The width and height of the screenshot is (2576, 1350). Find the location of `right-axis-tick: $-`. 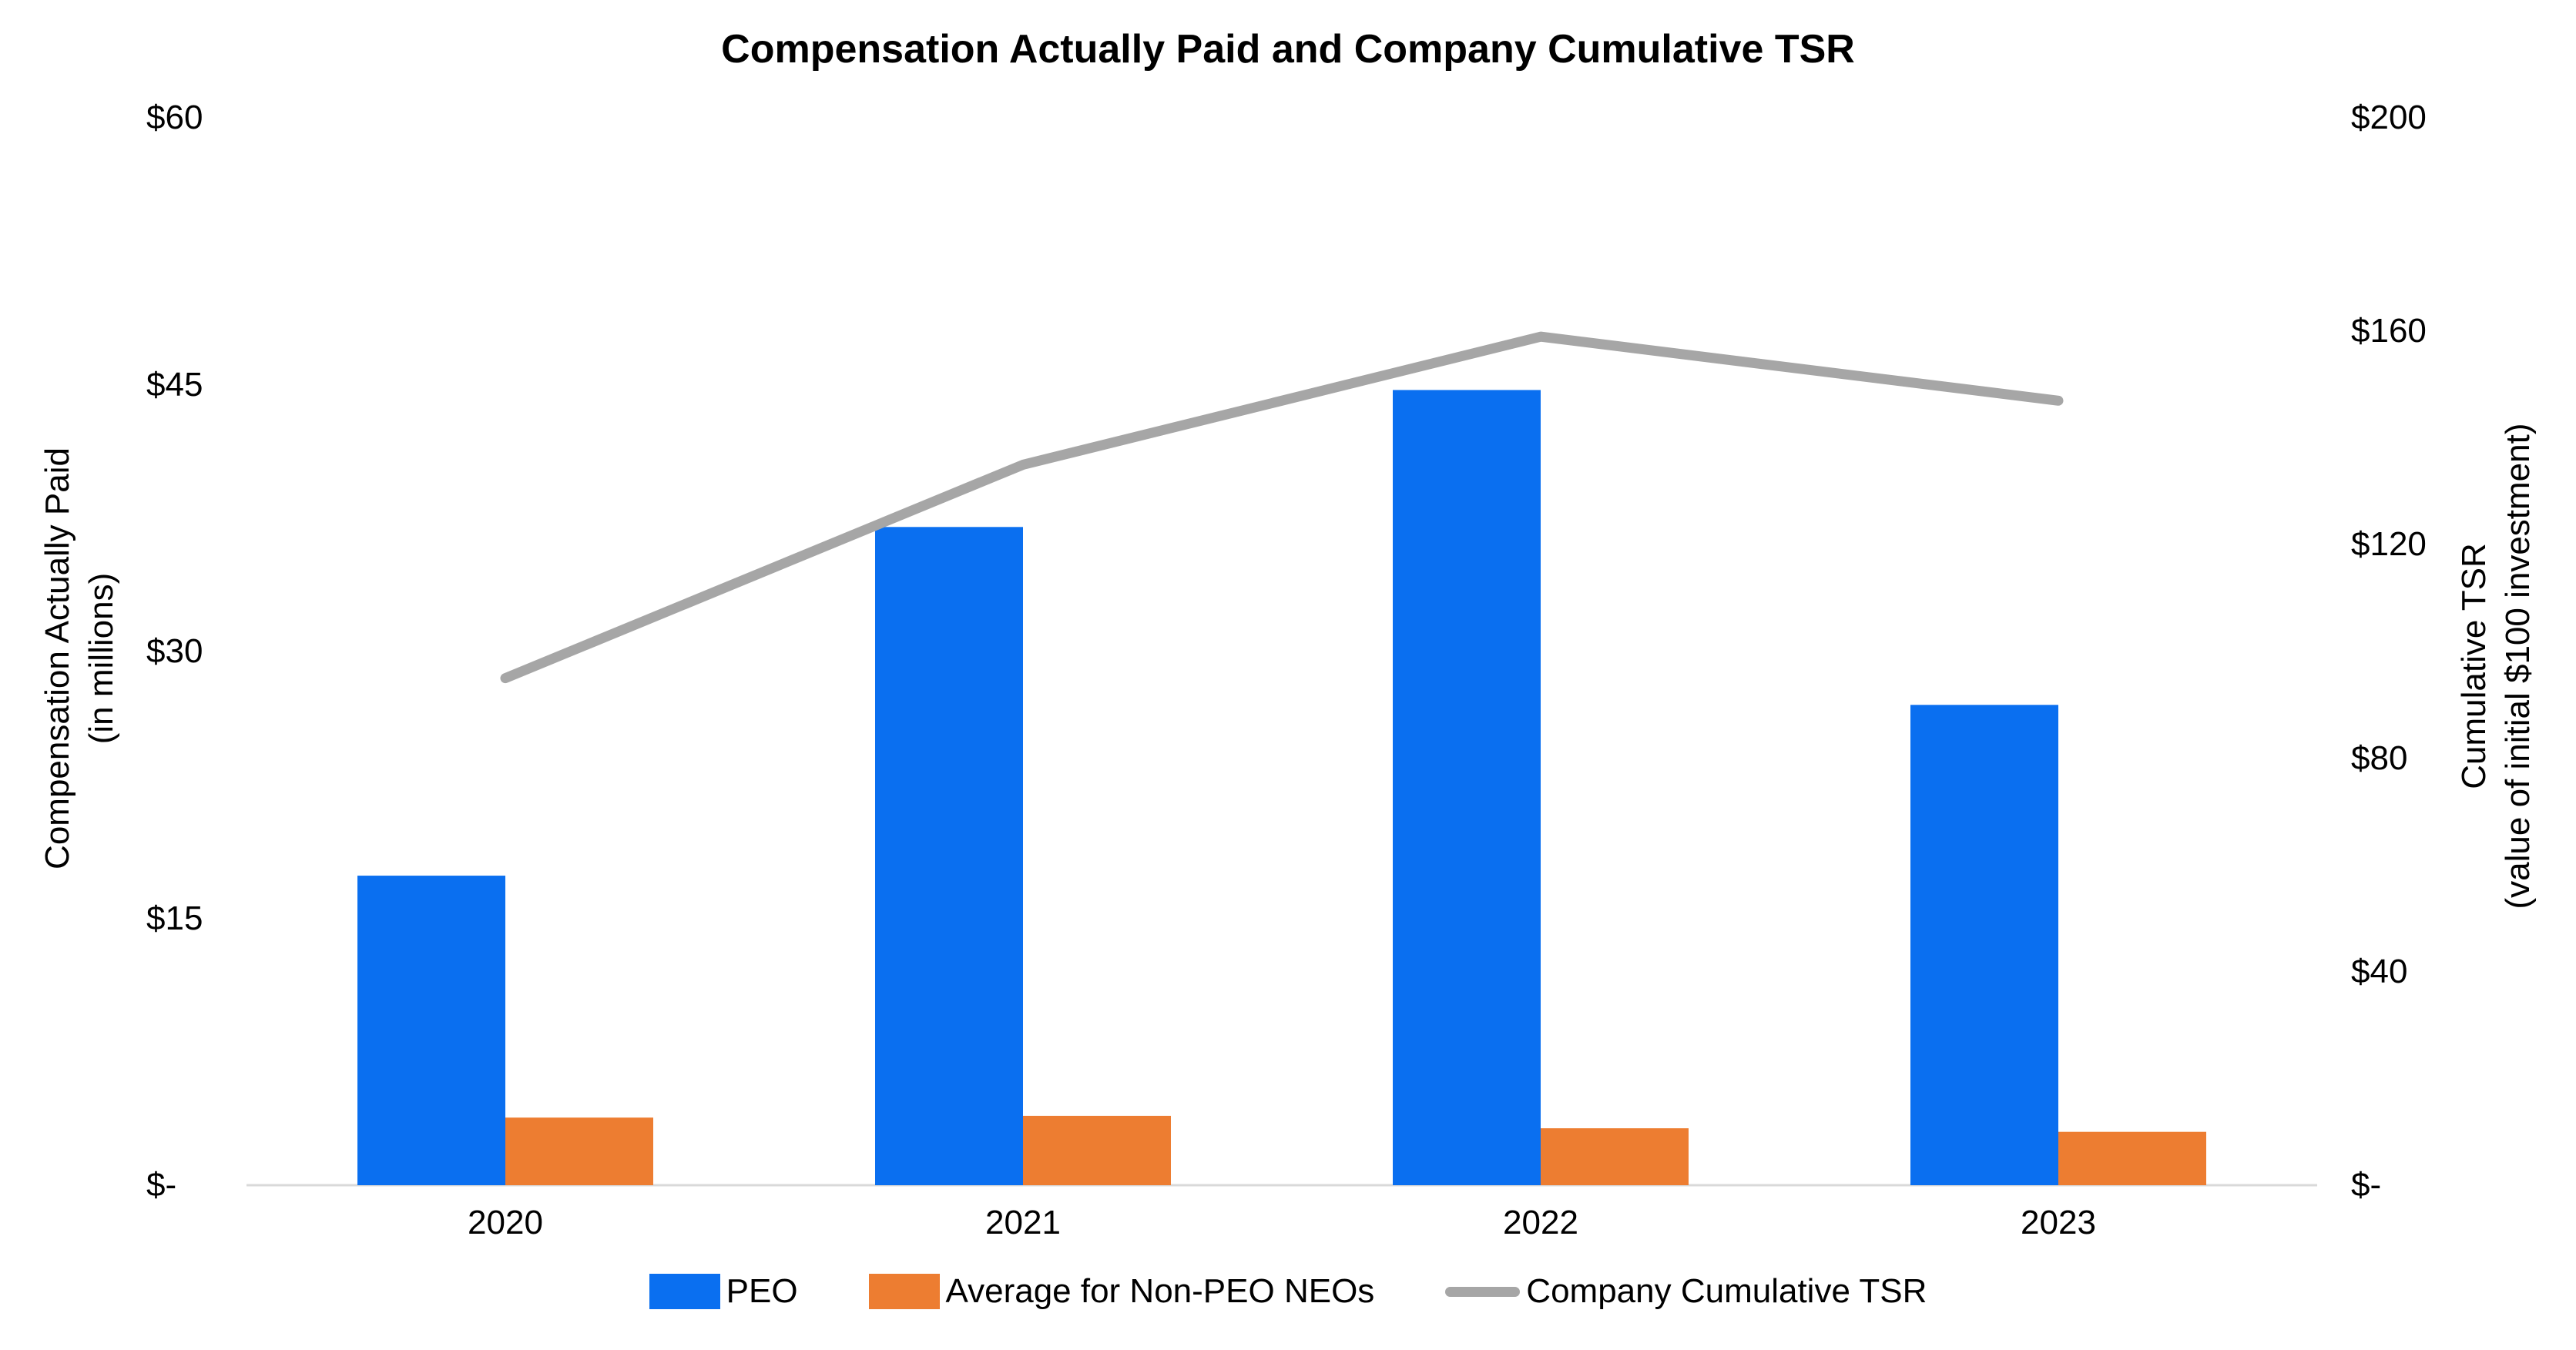

right-axis-tick: $- is located at coordinates (2366, 1185).